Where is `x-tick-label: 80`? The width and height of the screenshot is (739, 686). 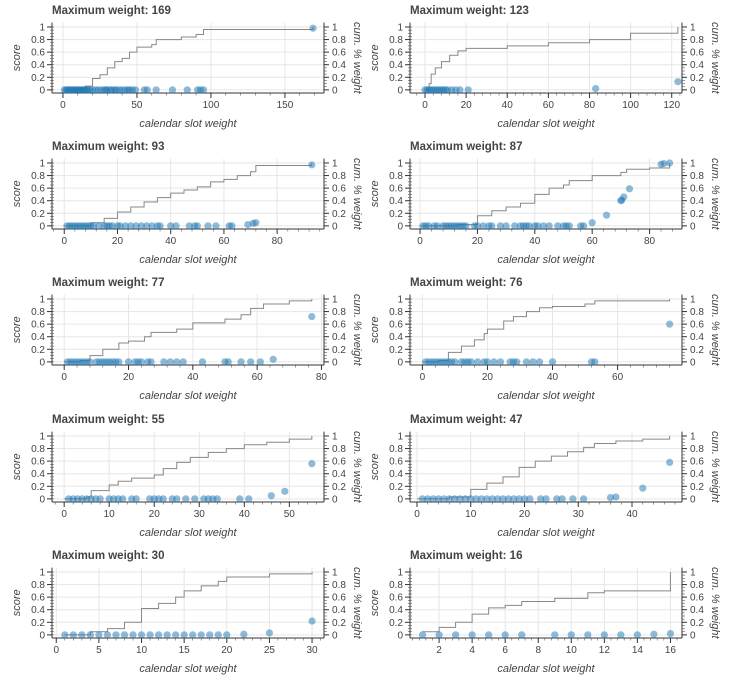 x-tick-label: 80 is located at coordinates (322, 377).